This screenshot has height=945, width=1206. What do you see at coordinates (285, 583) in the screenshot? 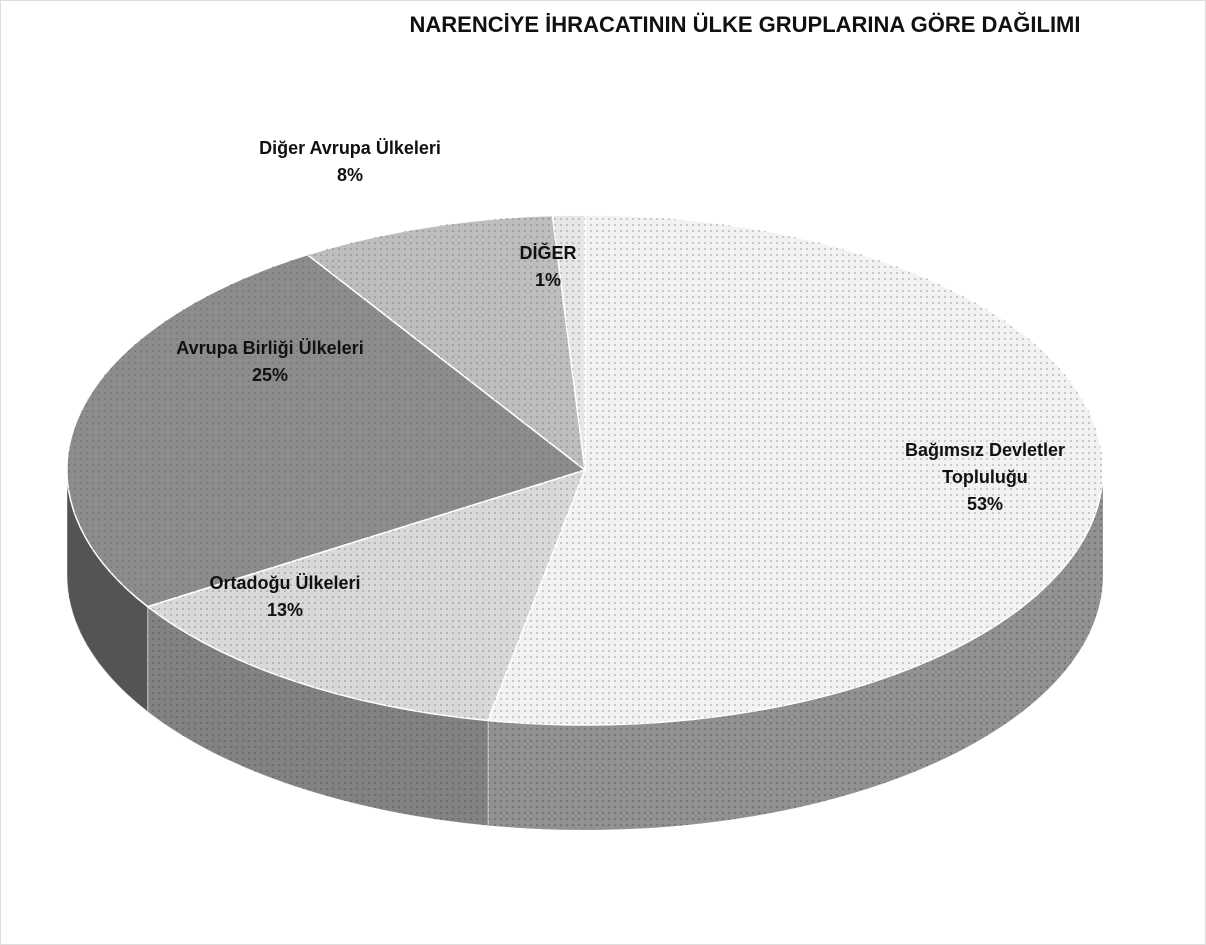
I see `label-name: Ortadoğu Ülkeleri` at bounding box center [285, 583].